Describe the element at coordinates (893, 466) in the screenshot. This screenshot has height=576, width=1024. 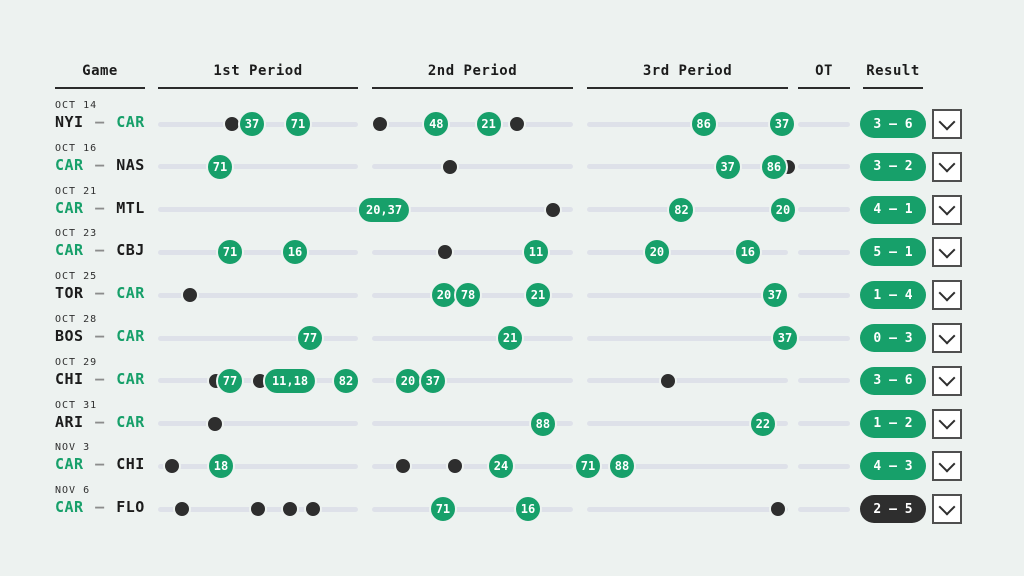
I see `result-badge: 4 – 3` at that location.